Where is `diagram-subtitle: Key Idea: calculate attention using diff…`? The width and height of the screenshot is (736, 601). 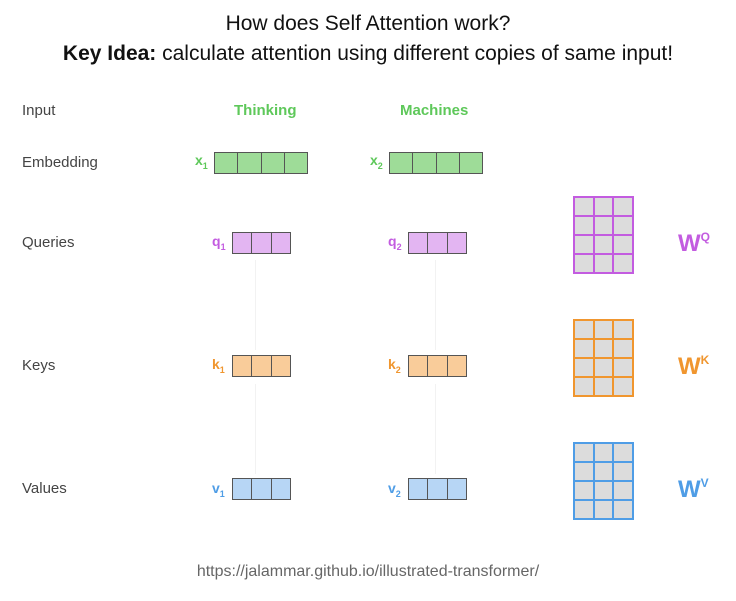 diagram-subtitle: Key Idea: calculate attention using diff… is located at coordinates (368, 54).